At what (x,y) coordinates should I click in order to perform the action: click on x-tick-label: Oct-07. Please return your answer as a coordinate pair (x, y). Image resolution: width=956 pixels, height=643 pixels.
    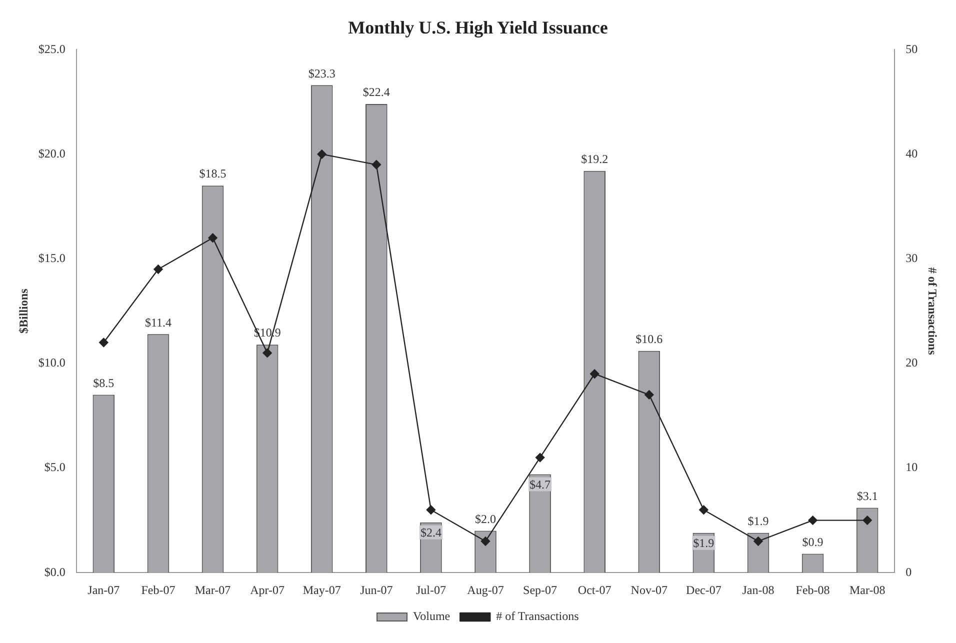
    Looking at the image, I should click on (595, 589).